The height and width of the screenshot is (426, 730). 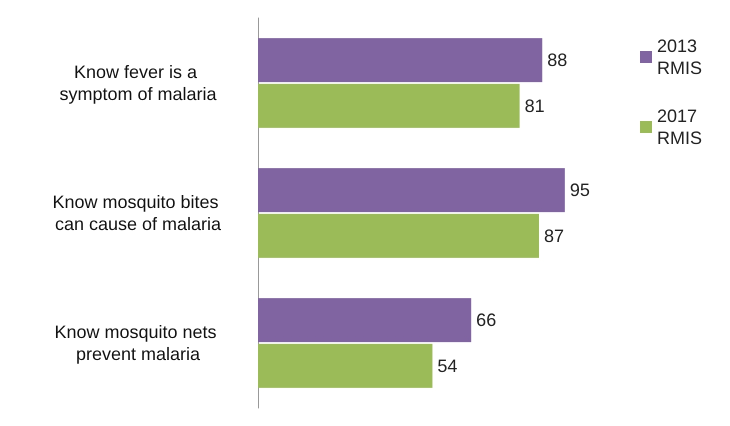 I want to click on y-tick-label: Know mosquito bites can cause of malaria, so click(x=138, y=213).